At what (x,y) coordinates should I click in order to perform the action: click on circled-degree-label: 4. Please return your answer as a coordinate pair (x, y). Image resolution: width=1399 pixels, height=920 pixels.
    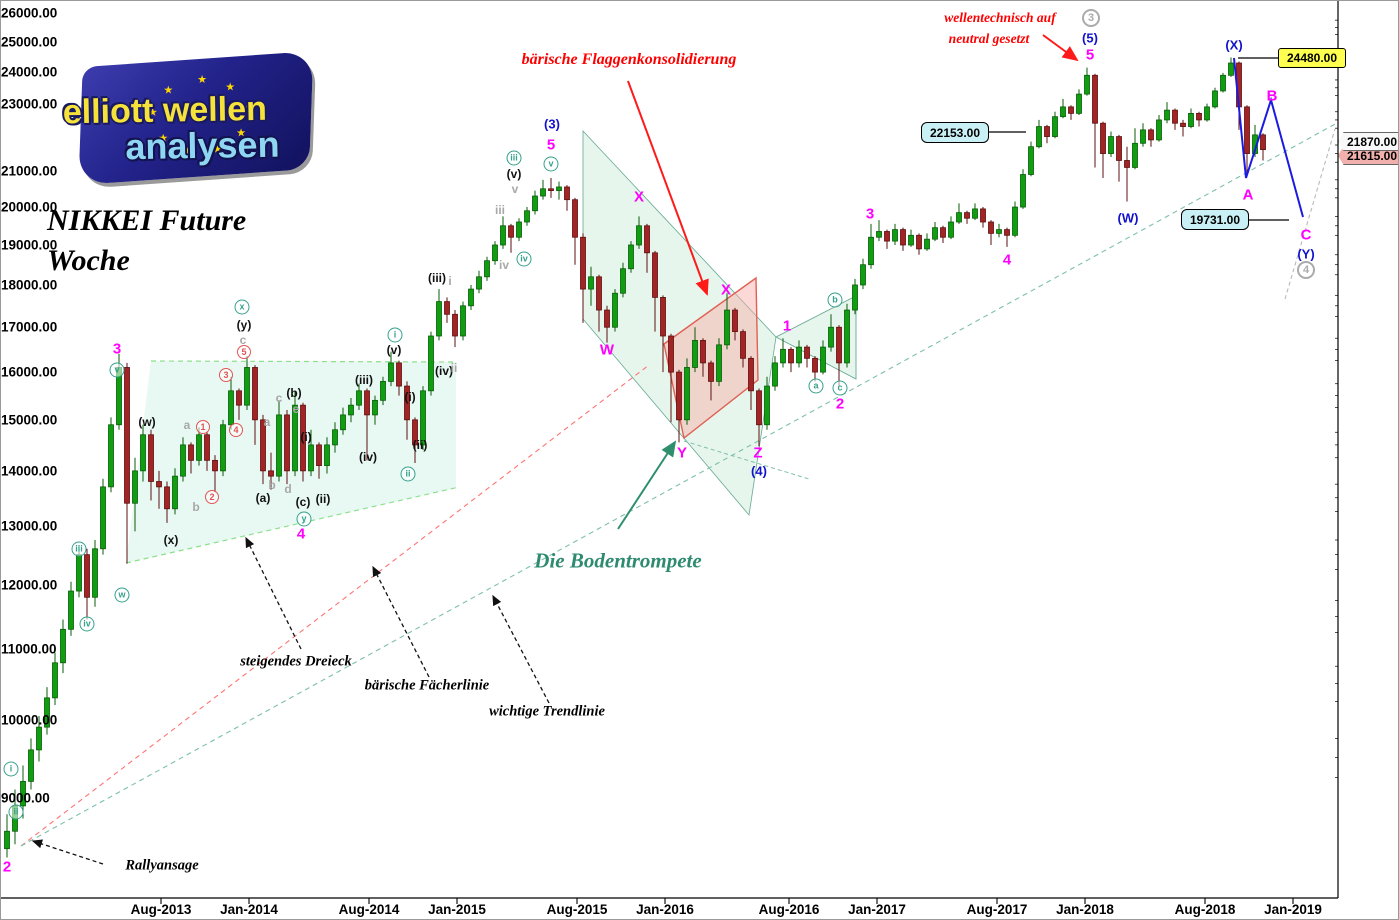
    Looking at the image, I should click on (1306, 270).